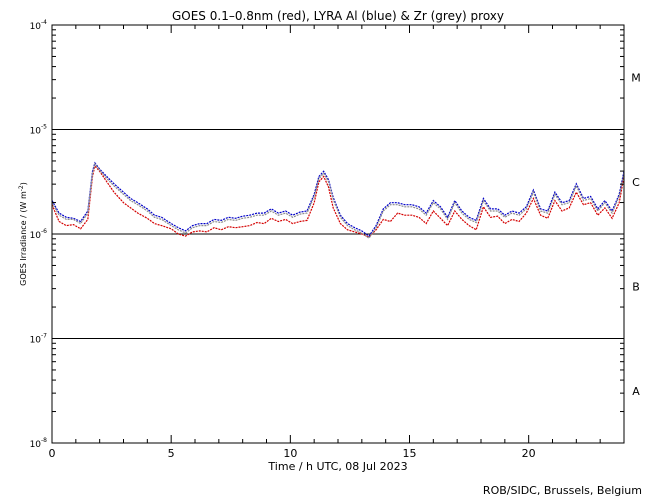 This screenshot has height=500, width=650. What do you see at coordinates (44, 440) in the screenshot?
I see `y-tick-exponent: -8` at bounding box center [44, 440].